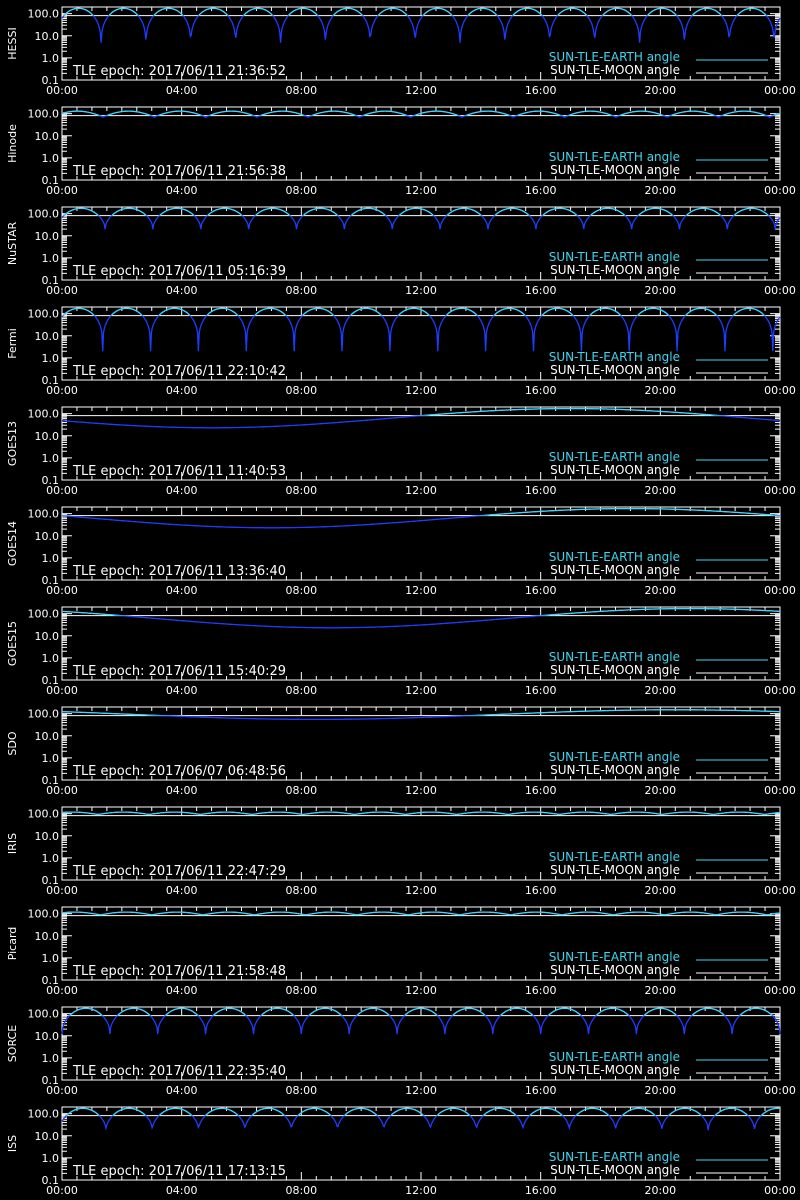 The image size is (800, 1200). What do you see at coordinates (179, 971) in the screenshot?
I see `tle-epoch-label: TLE epoch: 2017/06/11 21:58:48` at bounding box center [179, 971].